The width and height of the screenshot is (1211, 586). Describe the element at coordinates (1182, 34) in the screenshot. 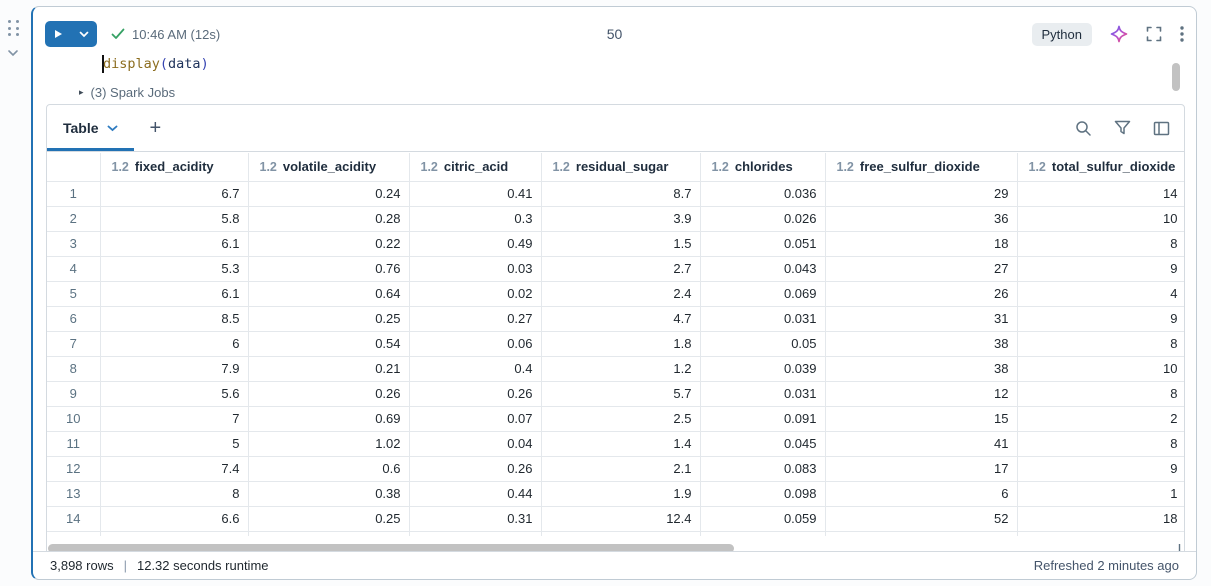

I see `cell-menu-kebab-icon` at that location.